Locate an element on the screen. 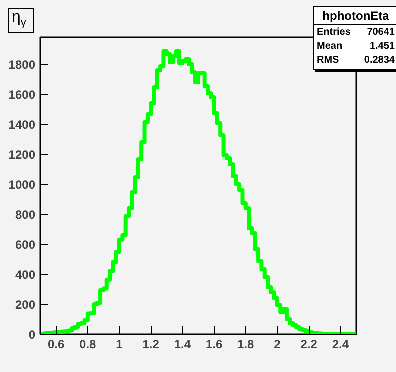 Image resolution: width=396 pixels, height=372 pixels. text: 70641 is located at coordinates (381, 33).